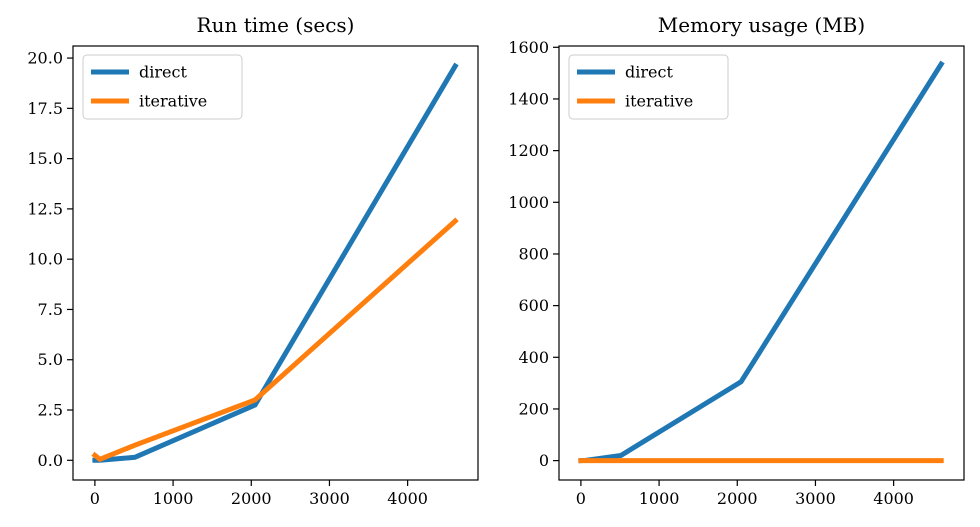 The height and width of the screenshot is (527, 980). Describe the element at coordinates (761, 25) in the screenshot. I see `chart-title: Memory usage (MB)` at that location.